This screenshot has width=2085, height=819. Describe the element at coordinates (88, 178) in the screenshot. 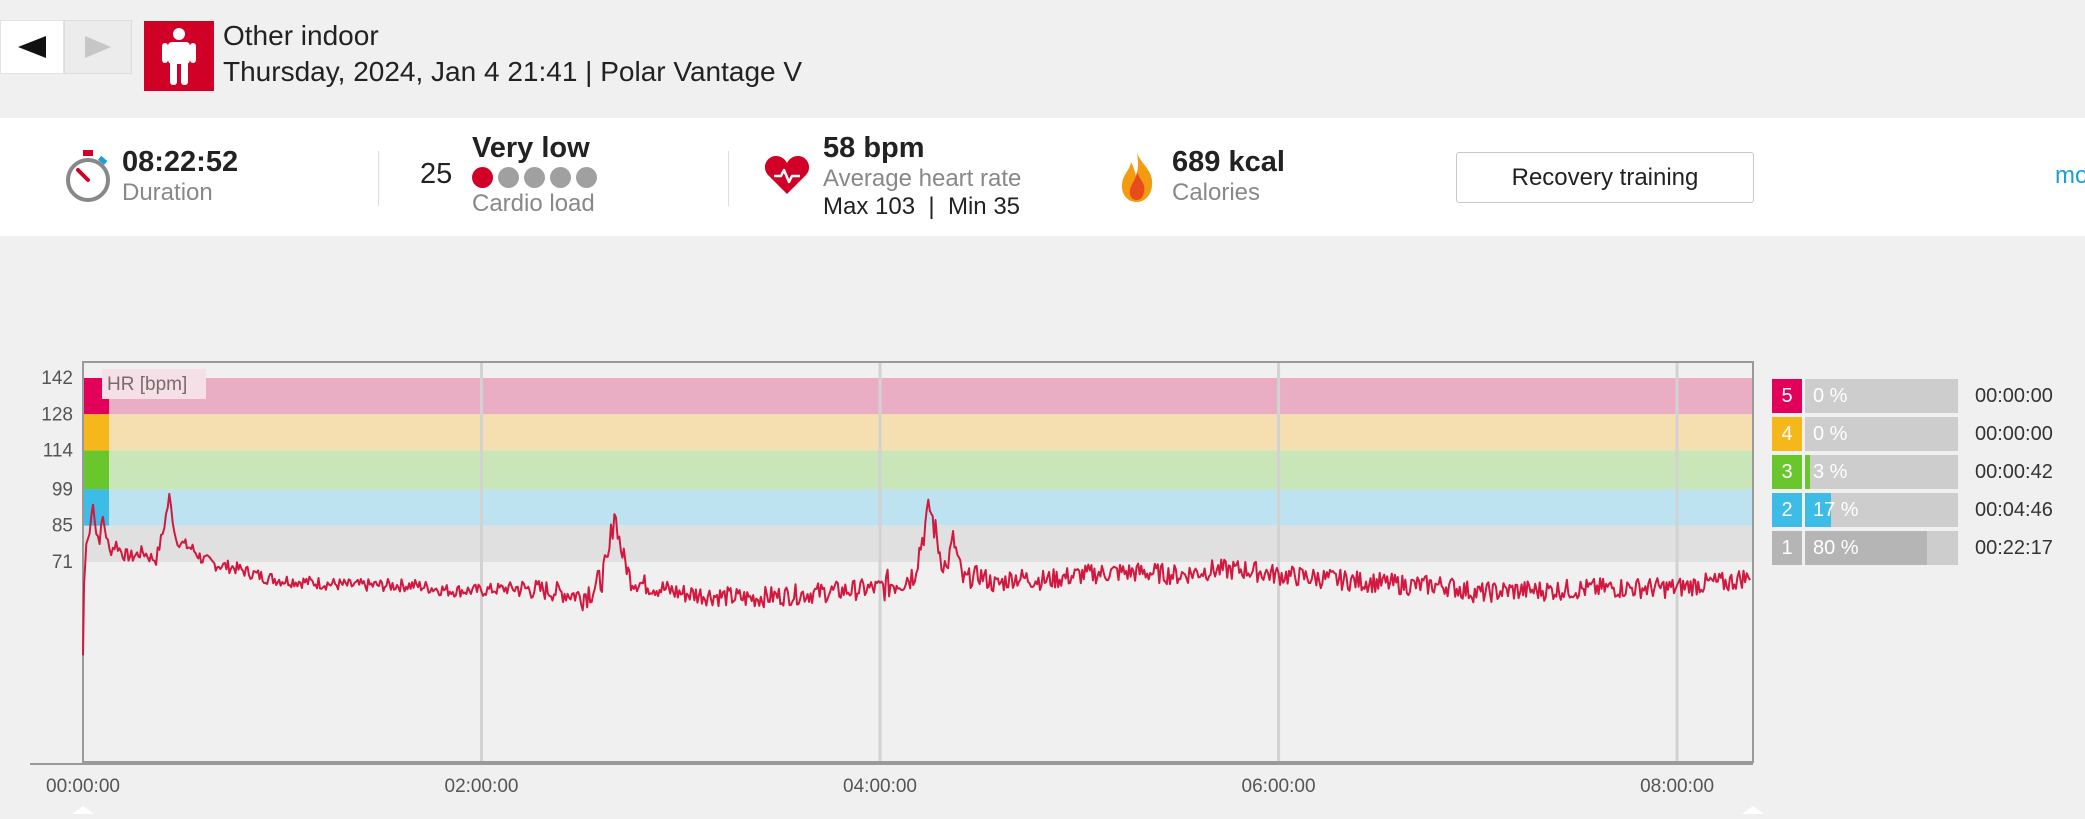

I see `stopwatch-icon` at that location.